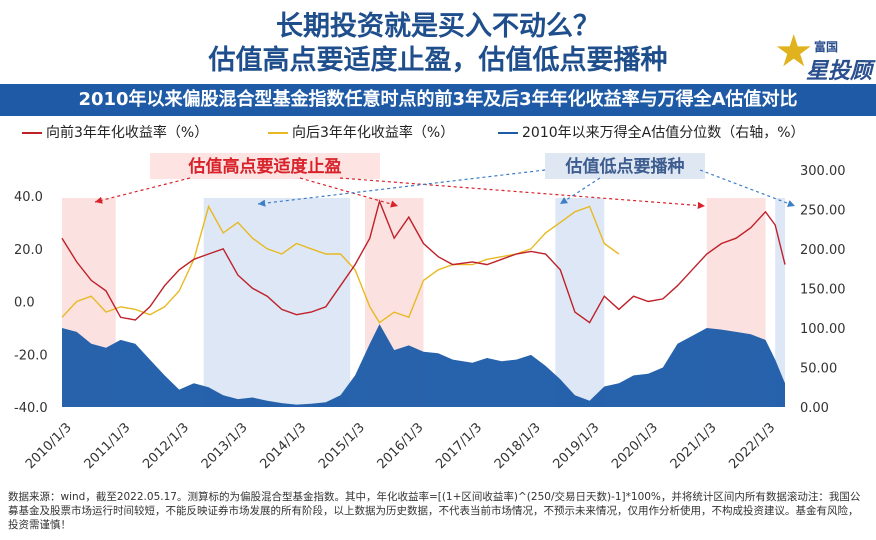 This screenshot has height=540, width=876. Describe the element at coordinates (635, 446) in the screenshot. I see `x-tick-label: 2020/1/3` at that location.